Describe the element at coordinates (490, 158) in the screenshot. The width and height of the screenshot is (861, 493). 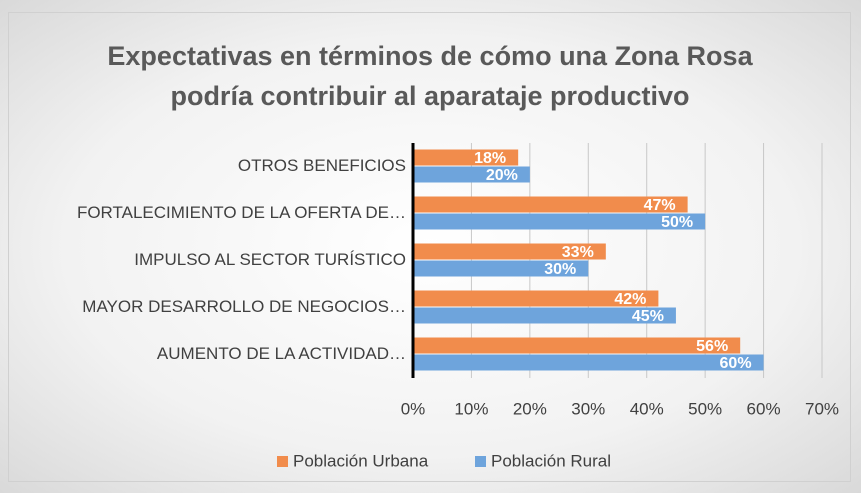
I see `data-label: 18%` at that location.